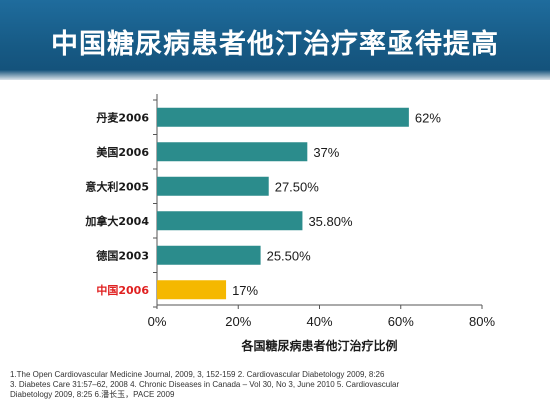 Image resolution: width=550 pixels, height=412 pixels. Describe the element at coordinates (330, 221) in the screenshot. I see `value-label: 35.80%` at that location.